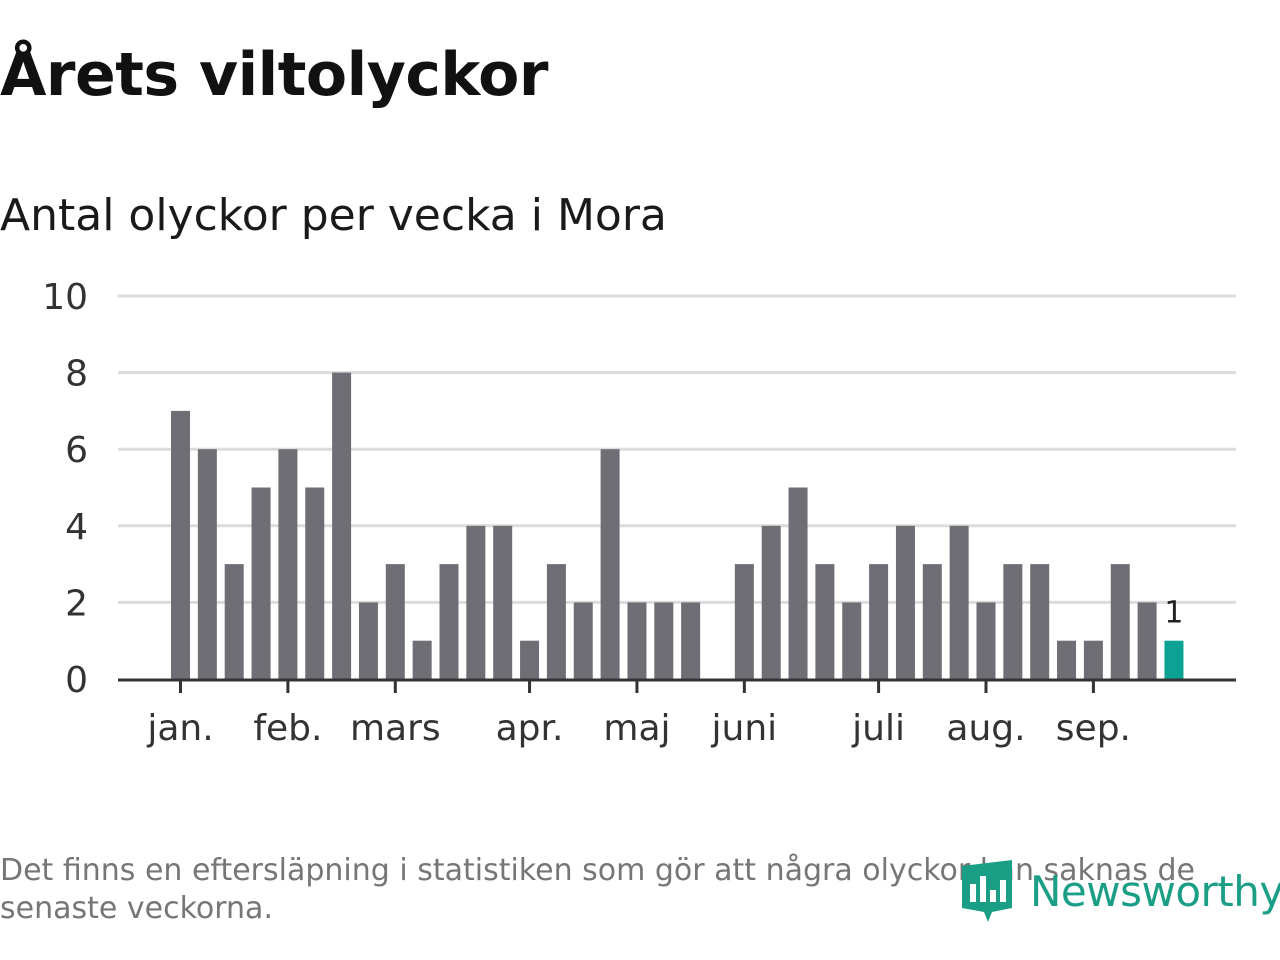 The image size is (1280, 960). Describe the element at coordinates (333, 215) in the screenshot. I see `chart-subtitle: Antal olyckor per vecka i Mora` at that location.